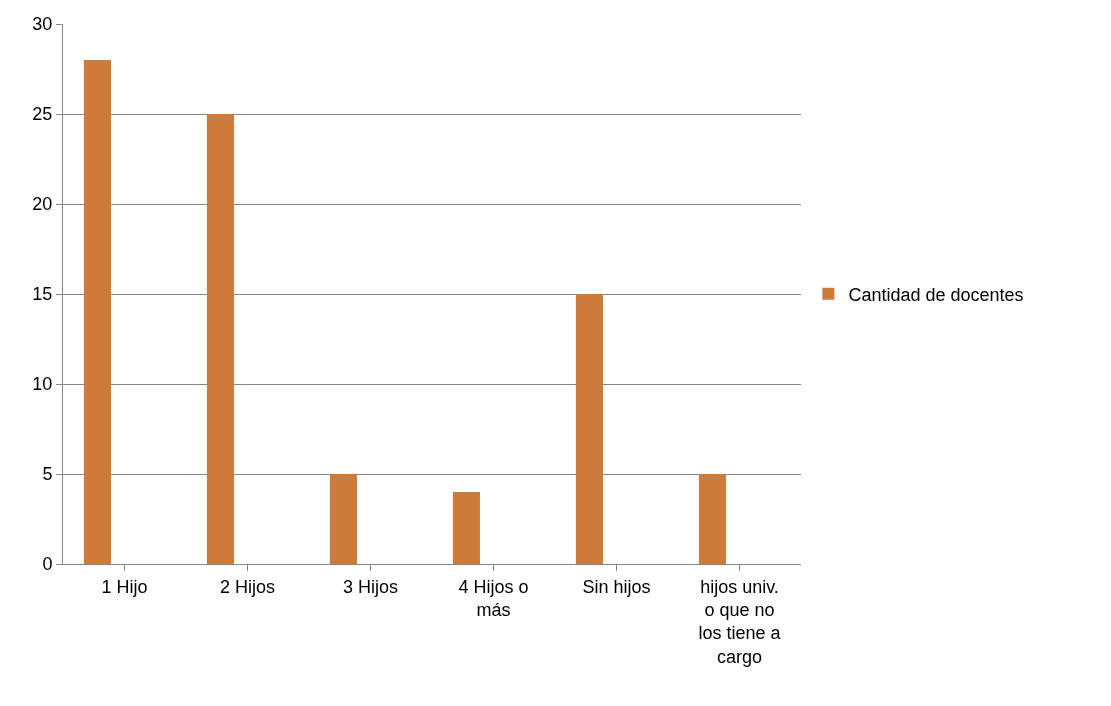  I want to click on y-tick-label: 5, so click(47, 474).